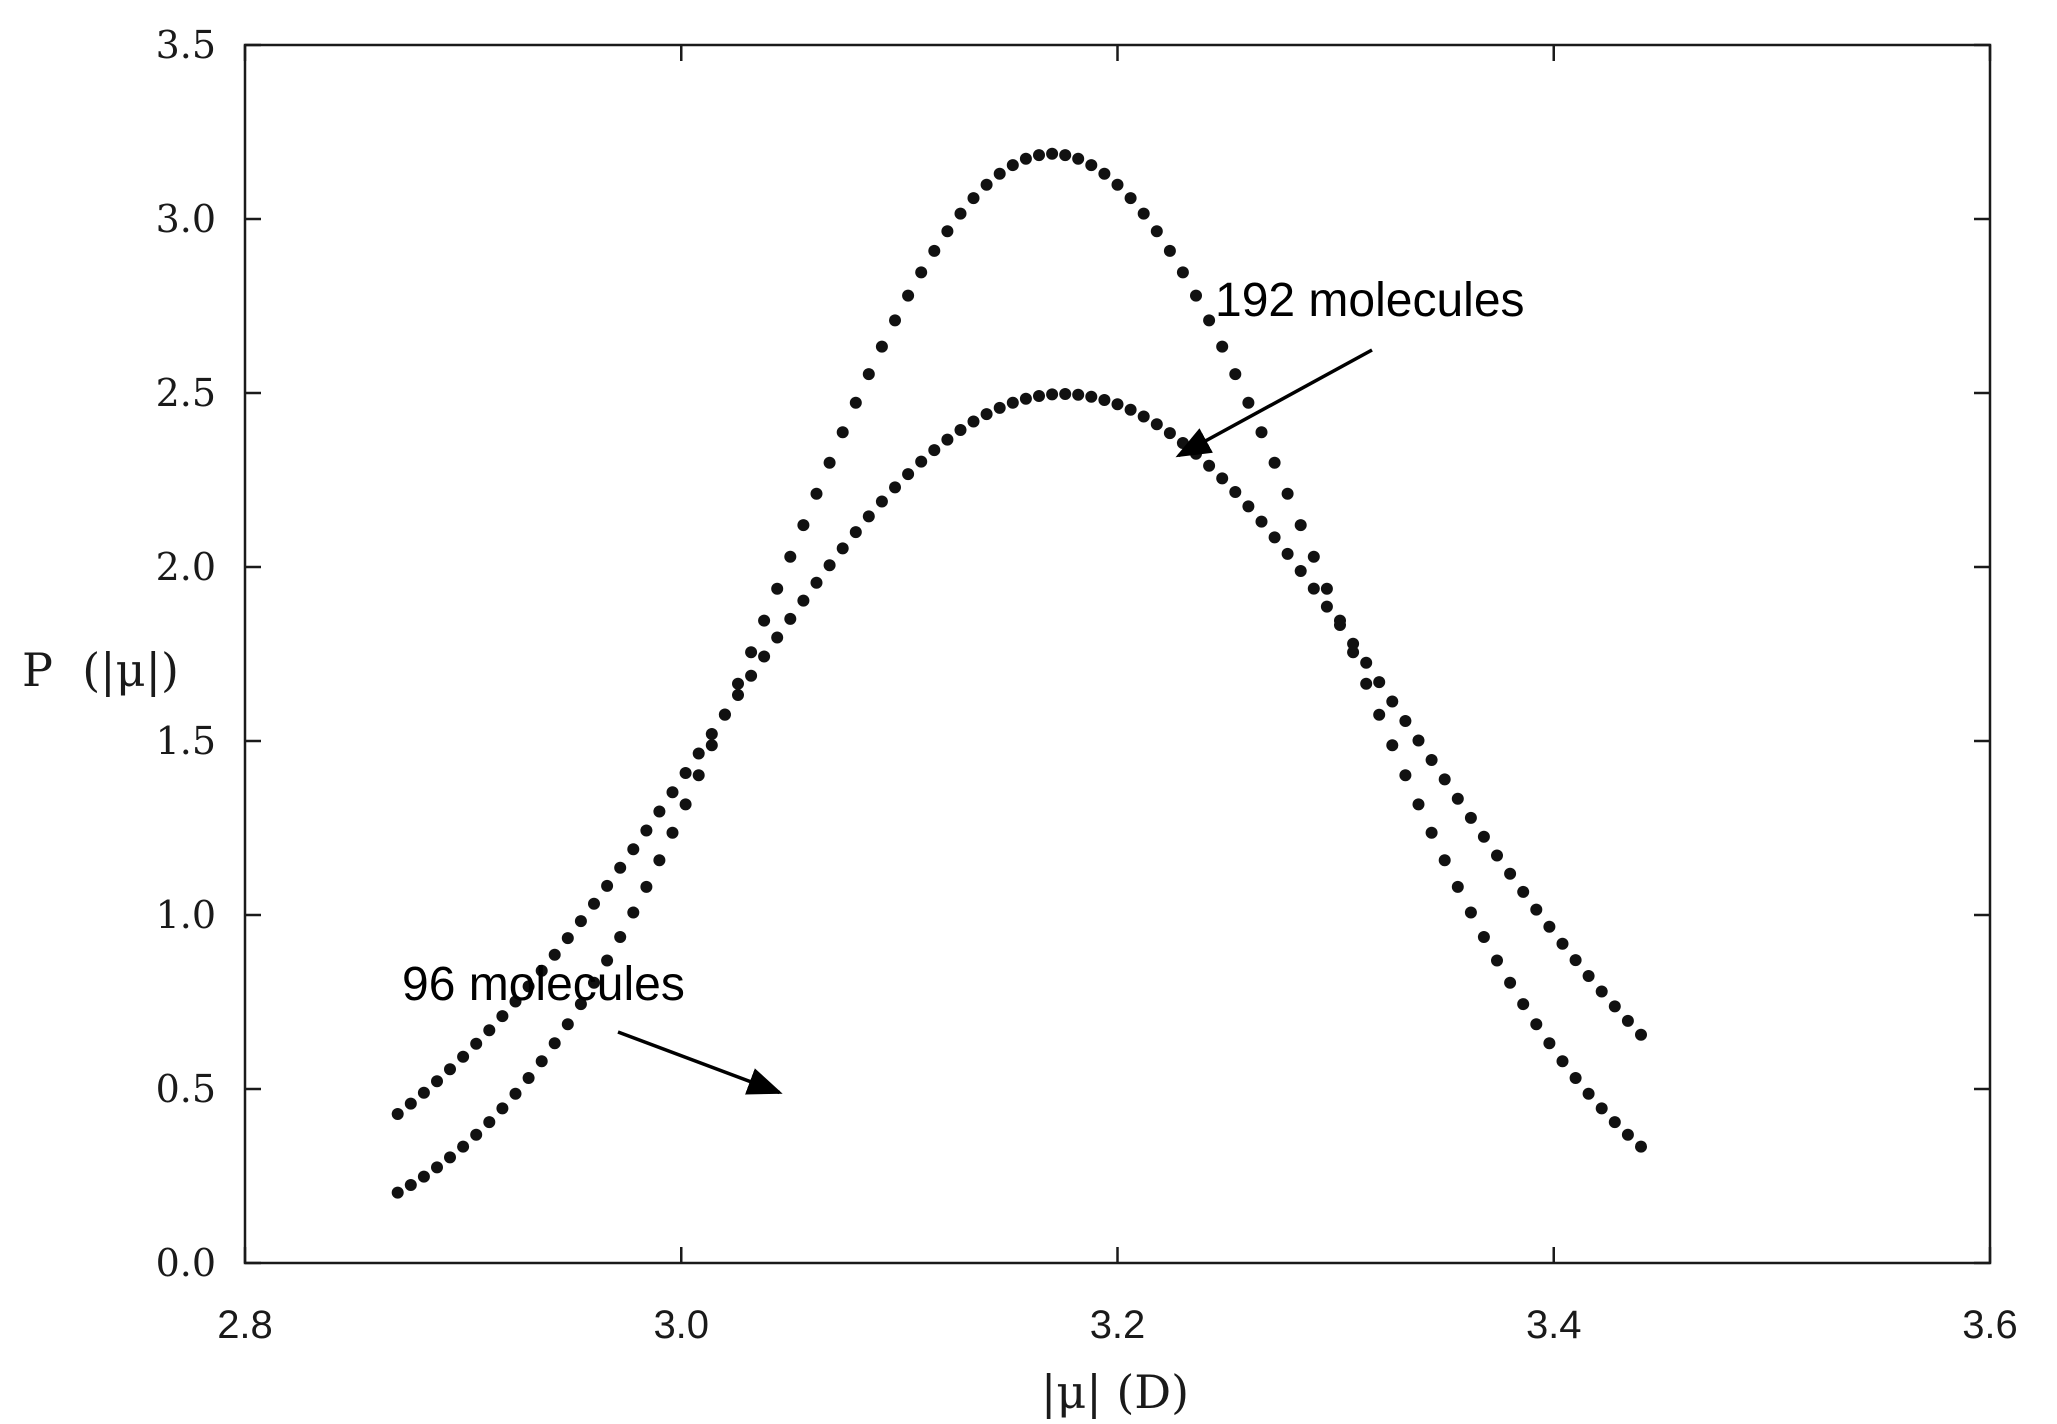 The image size is (2057, 1424). Describe the element at coordinates (186, 567) in the screenshot. I see `y-tick-label: 2.0` at that location.